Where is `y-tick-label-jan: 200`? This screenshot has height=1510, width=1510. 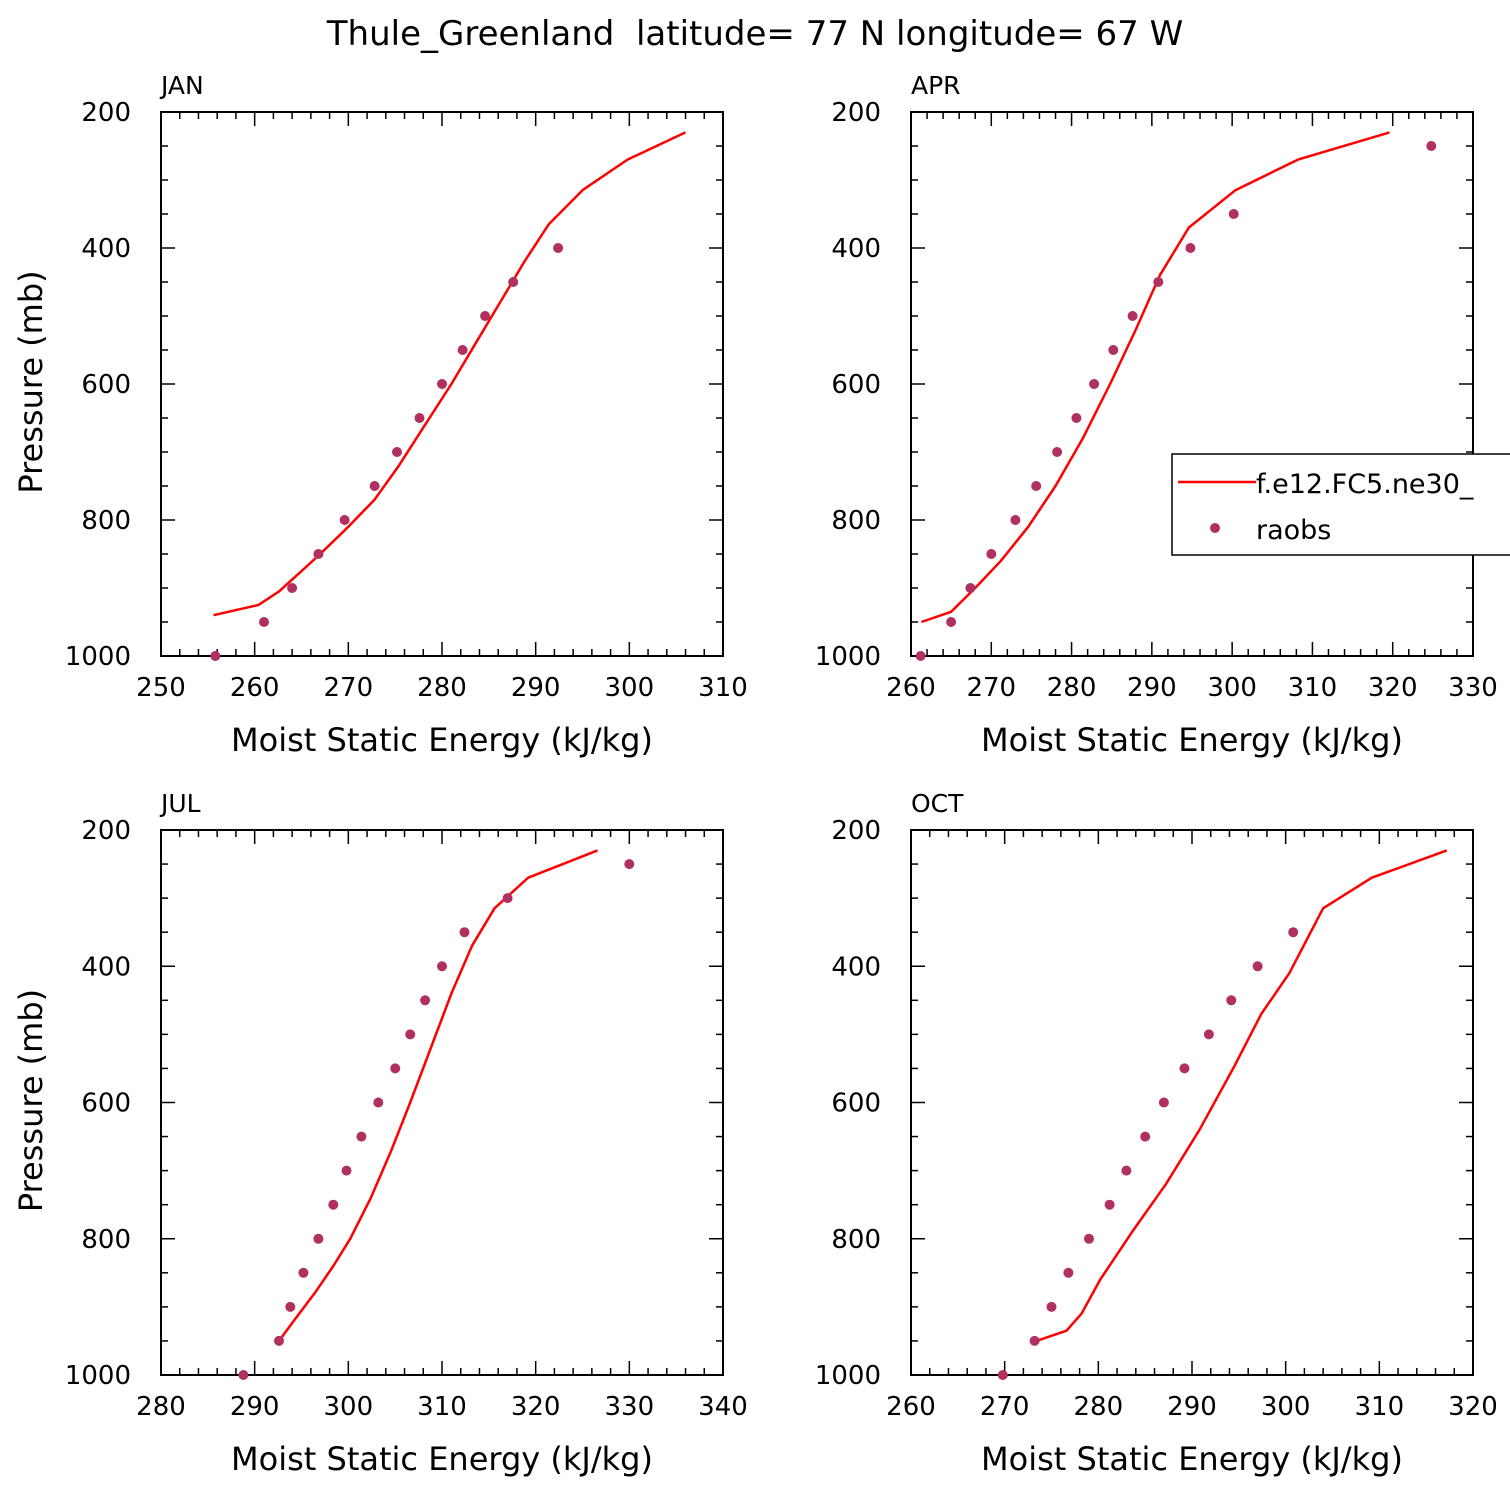
y-tick-label-jan: 200 is located at coordinates (106, 113).